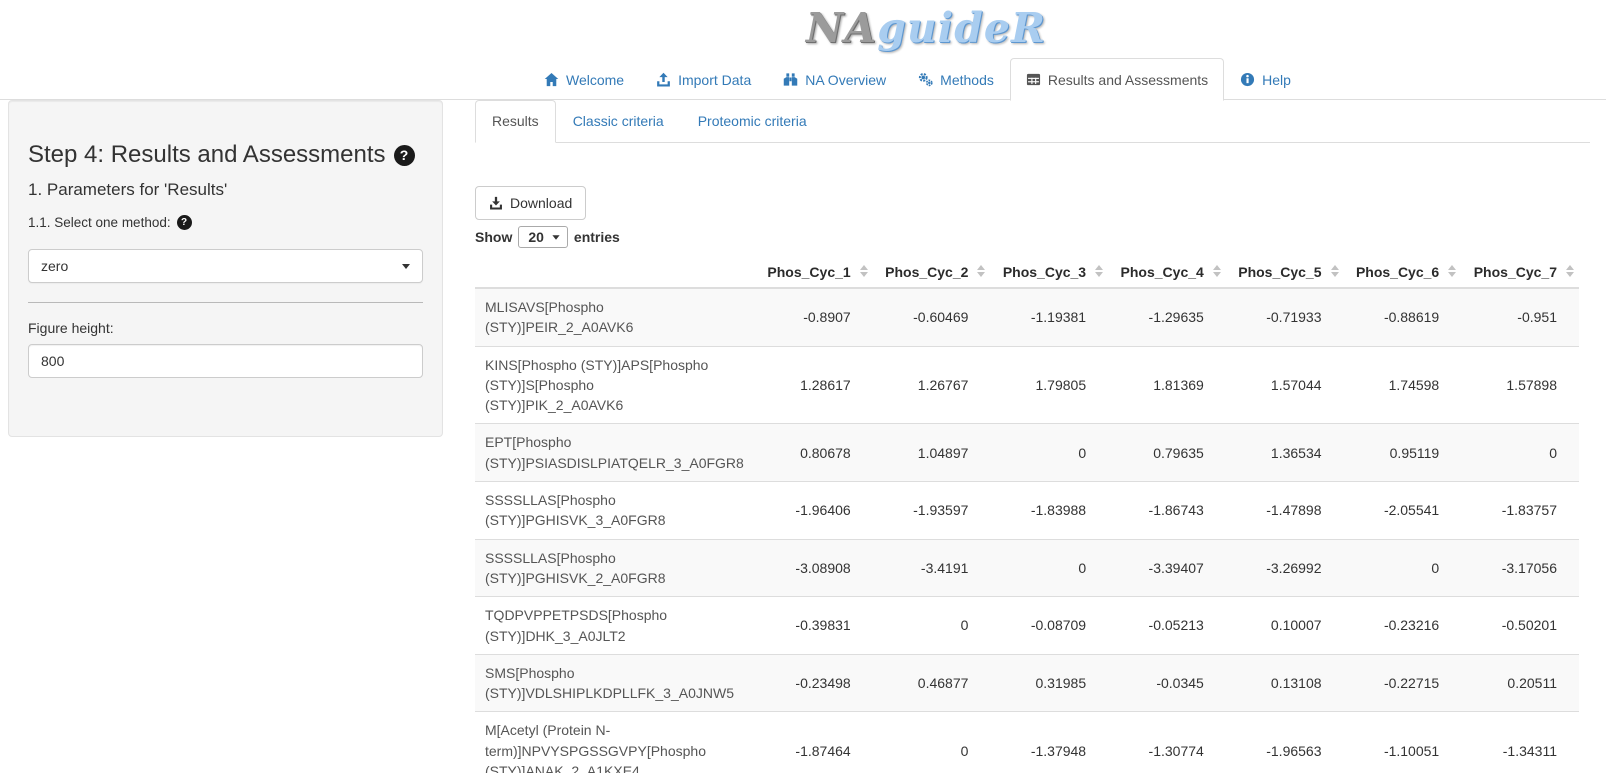 This screenshot has width=1606, height=773. Describe the element at coordinates (225, 361) in the screenshot. I see `figure-height-input` at that location.